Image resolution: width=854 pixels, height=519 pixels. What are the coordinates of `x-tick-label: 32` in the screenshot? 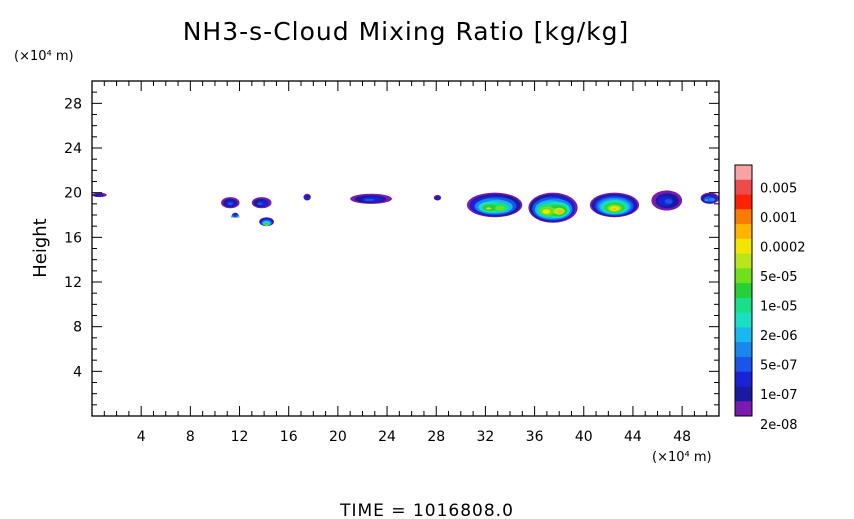 It's located at (485, 437).